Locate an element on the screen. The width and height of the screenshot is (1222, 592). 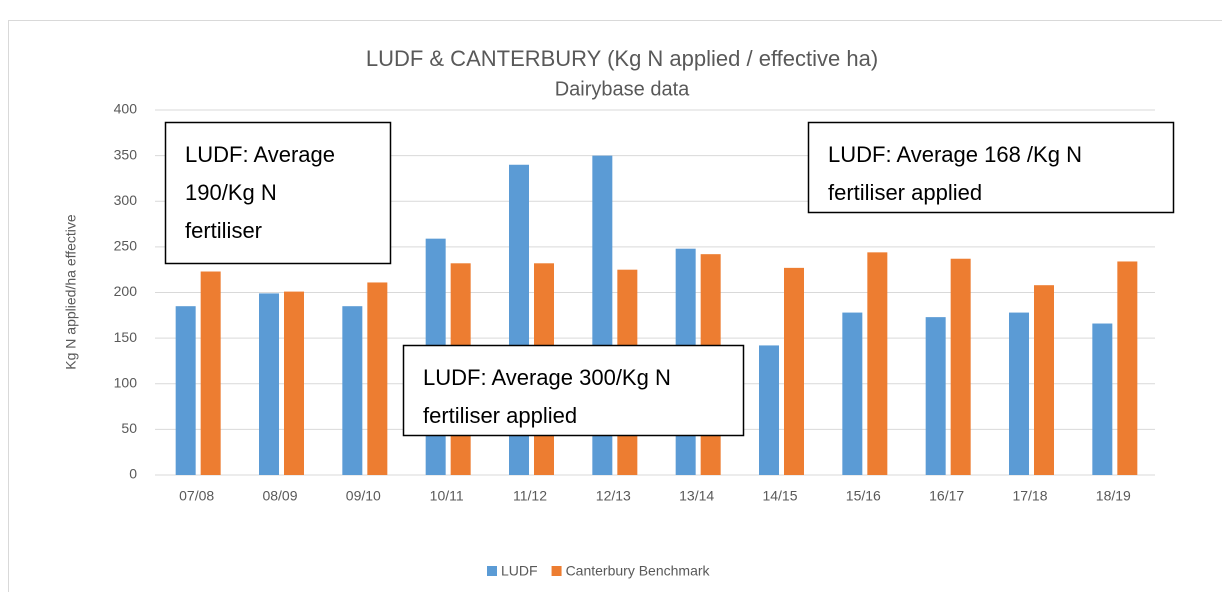
y-axis-label: Kg N applied/ha effective is located at coordinates (71, 292).